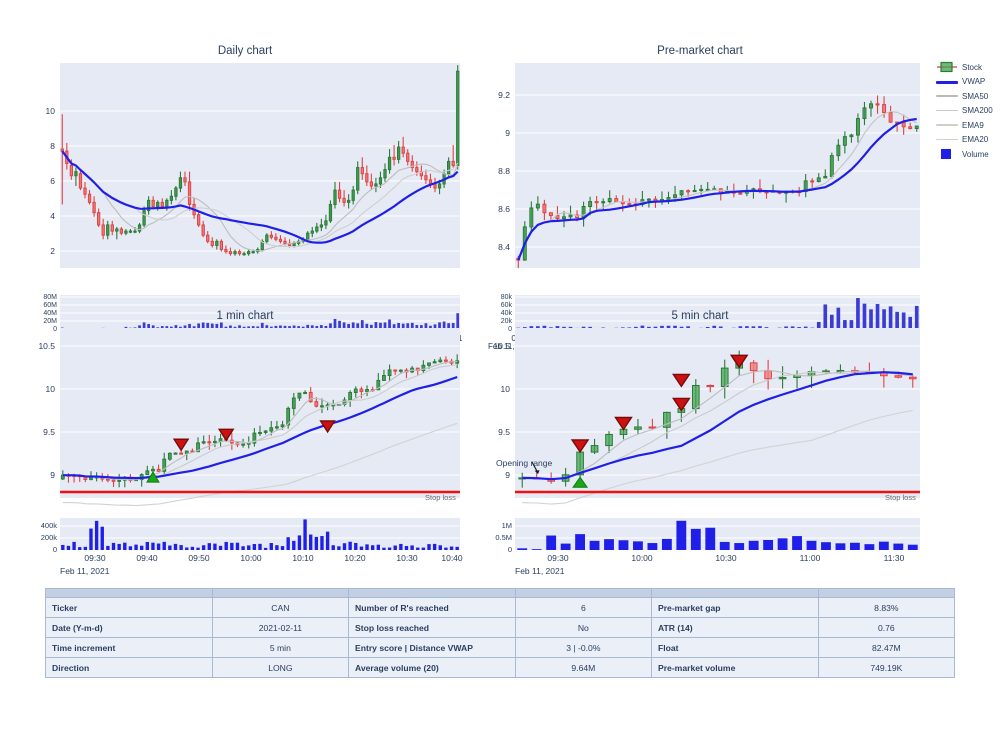 The height and width of the screenshot is (750, 1000). I want to click on legend-item-ema20: EMA20, so click(968, 140).